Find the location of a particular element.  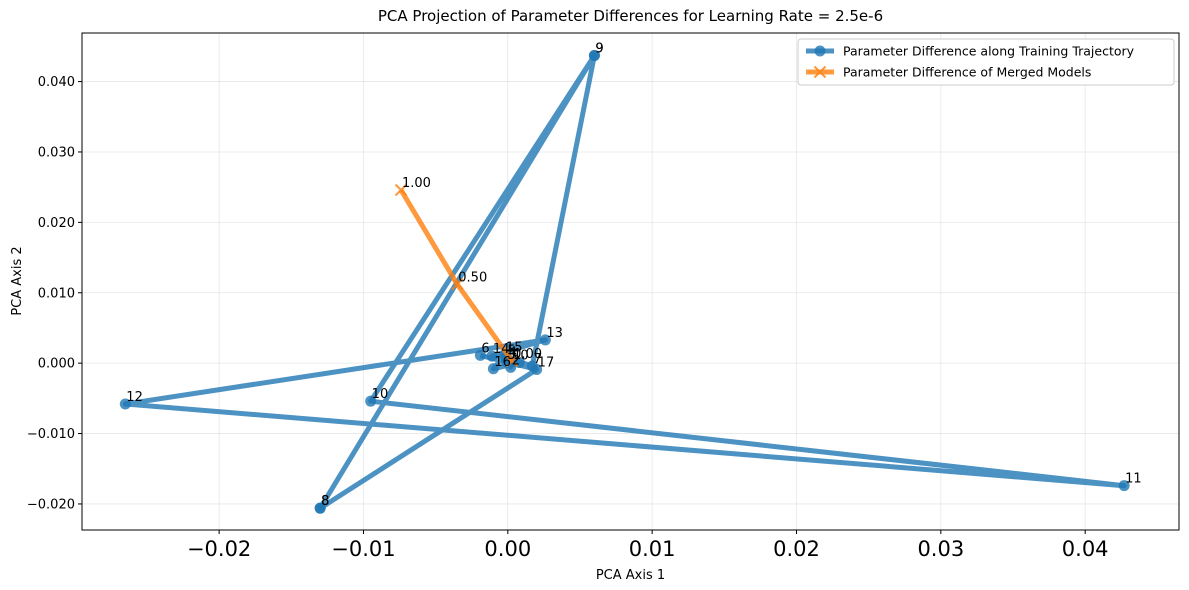

y-tick-label: −0.020 is located at coordinates (51, 504).